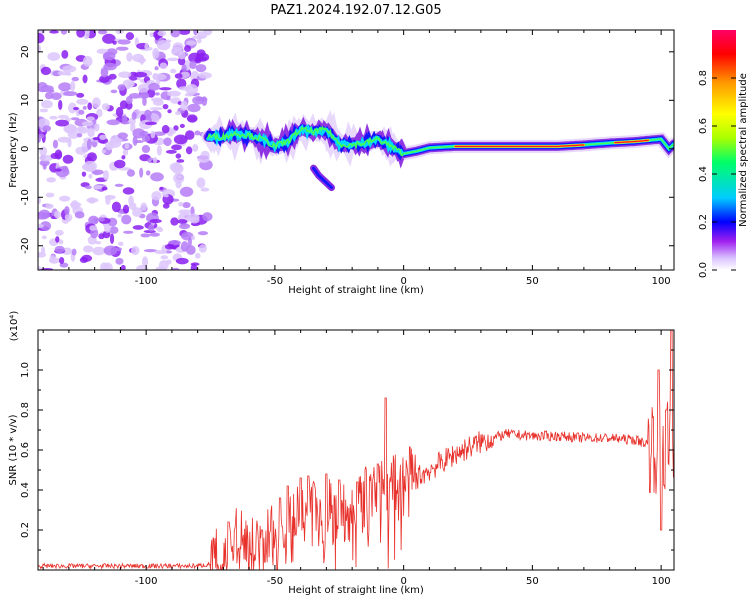  What do you see at coordinates (13, 150) in the screenshot?
I see `spectrogram-y-label: Frequency (Hz)` at bounding box center [13, 150].